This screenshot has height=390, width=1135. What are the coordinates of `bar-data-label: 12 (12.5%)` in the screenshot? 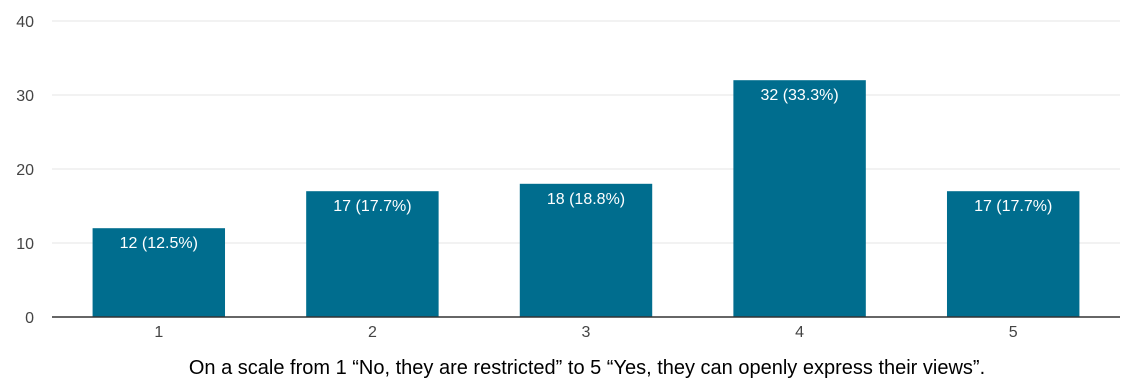 It's located at (159, 243).